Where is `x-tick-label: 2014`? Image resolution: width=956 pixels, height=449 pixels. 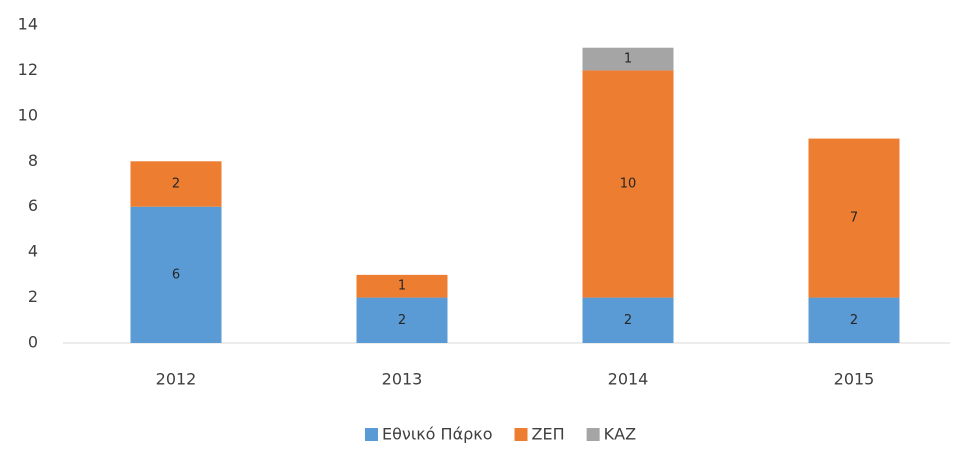 x-tick-label: 2014 is located at coordinates (628, 379).